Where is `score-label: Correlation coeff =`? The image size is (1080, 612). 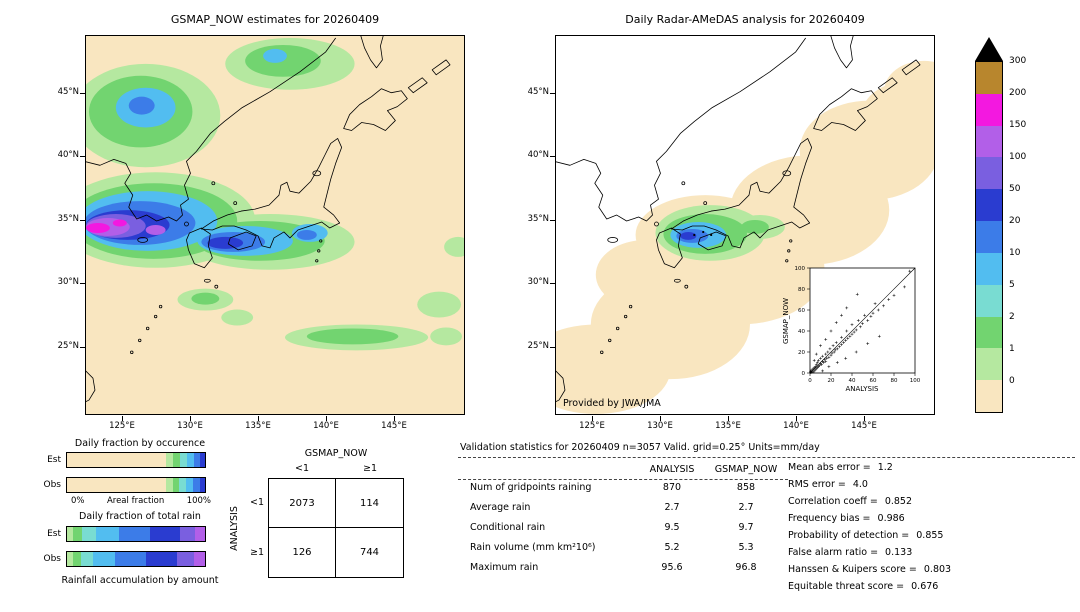 score-label: Correlation coeff = is located at coordinates (833, 501).